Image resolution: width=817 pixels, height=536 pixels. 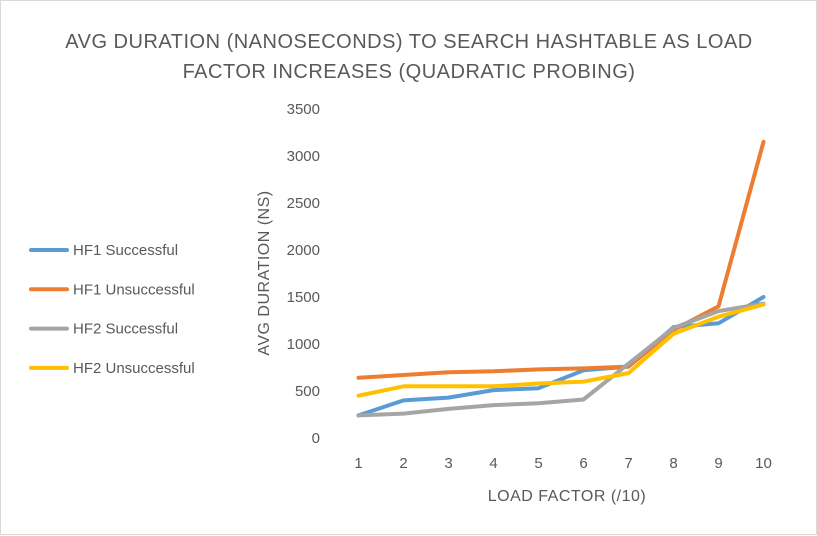 What do you see at coordinates (409, 72) in the screenshot?
I see `chart-title-line-2: FACTOR INCREASES (QUADRATIC PROBING)` at bounding box center [409, 72].